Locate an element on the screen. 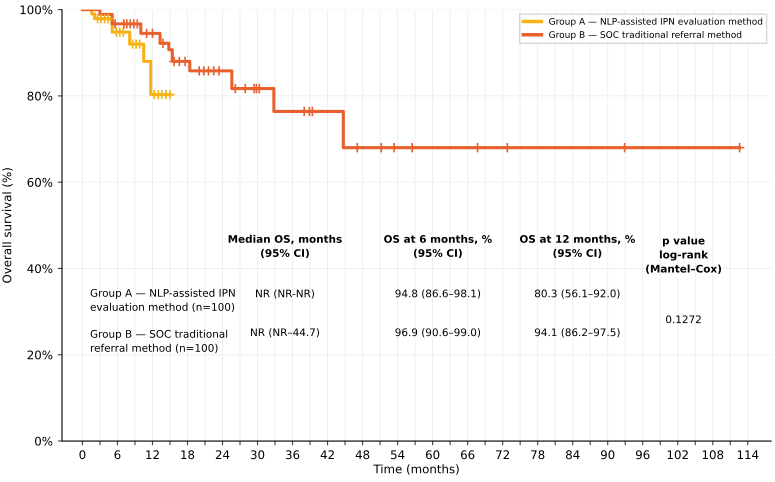 The width and height of the screenshot is (775, 482). annotation: Group B — SOC traditional referral method (n=100) is located at coordinates (159, 342).